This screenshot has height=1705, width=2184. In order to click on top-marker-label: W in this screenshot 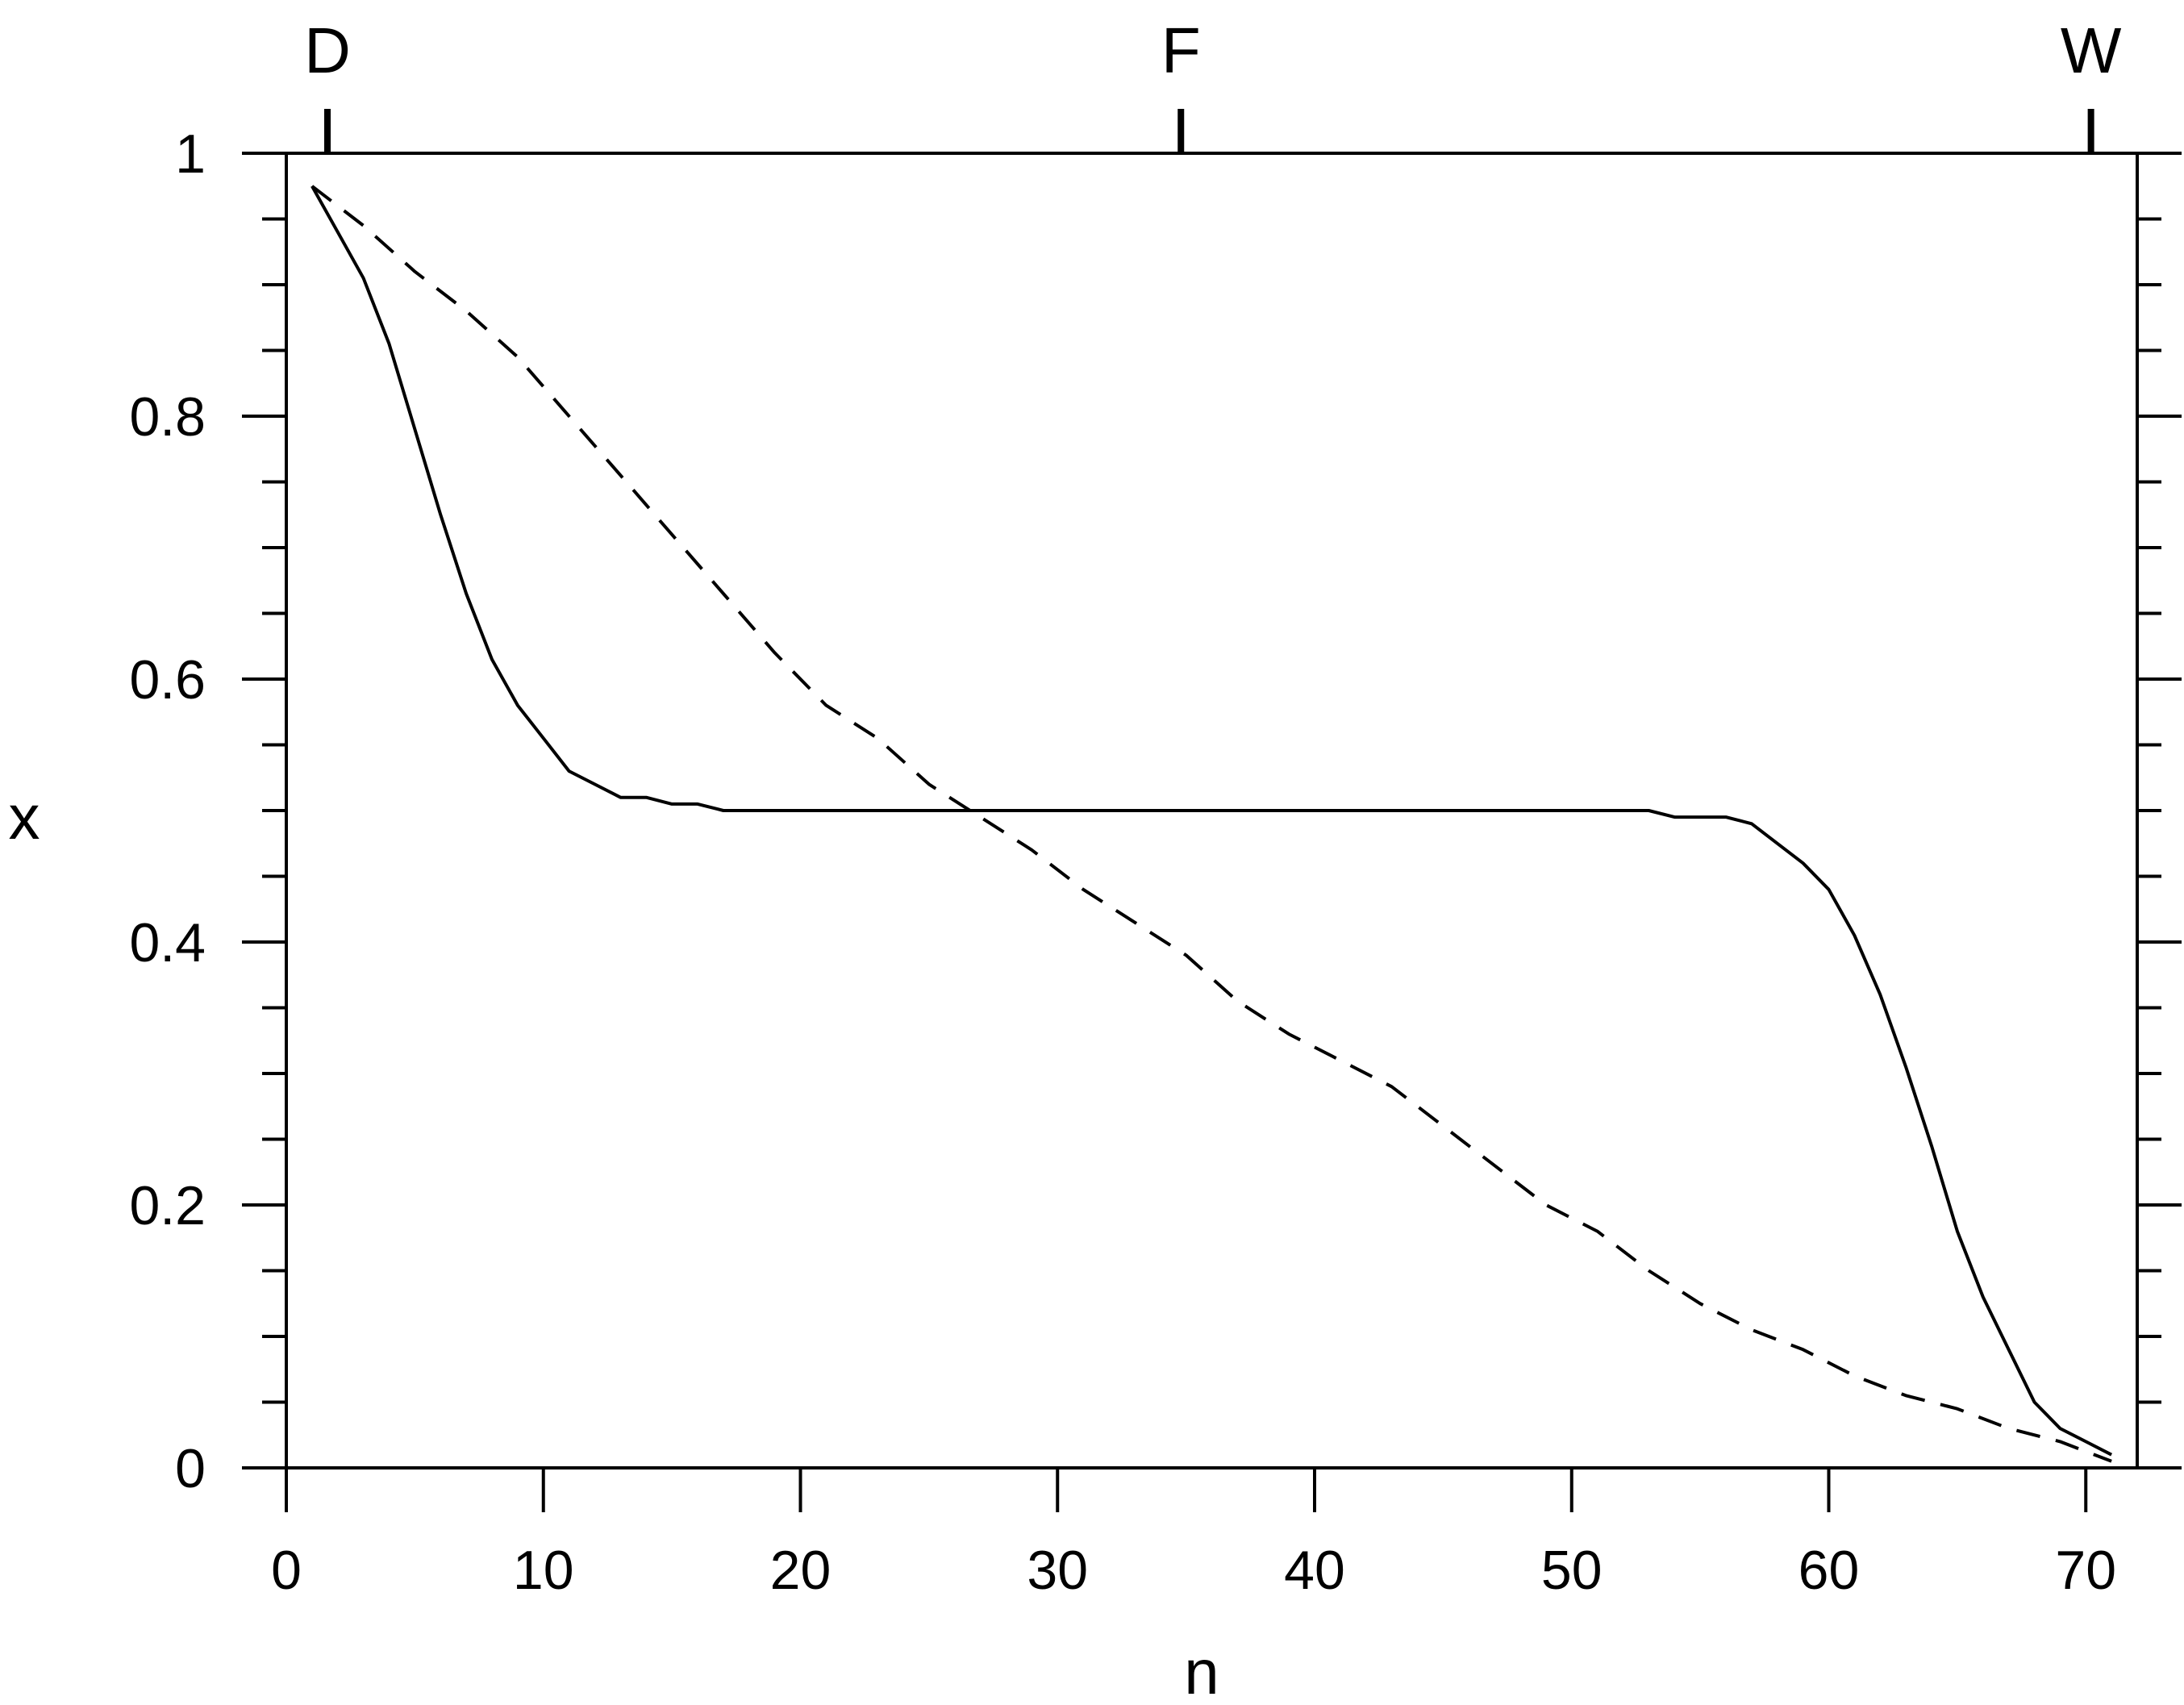, I will do `click(2091, 50)`.